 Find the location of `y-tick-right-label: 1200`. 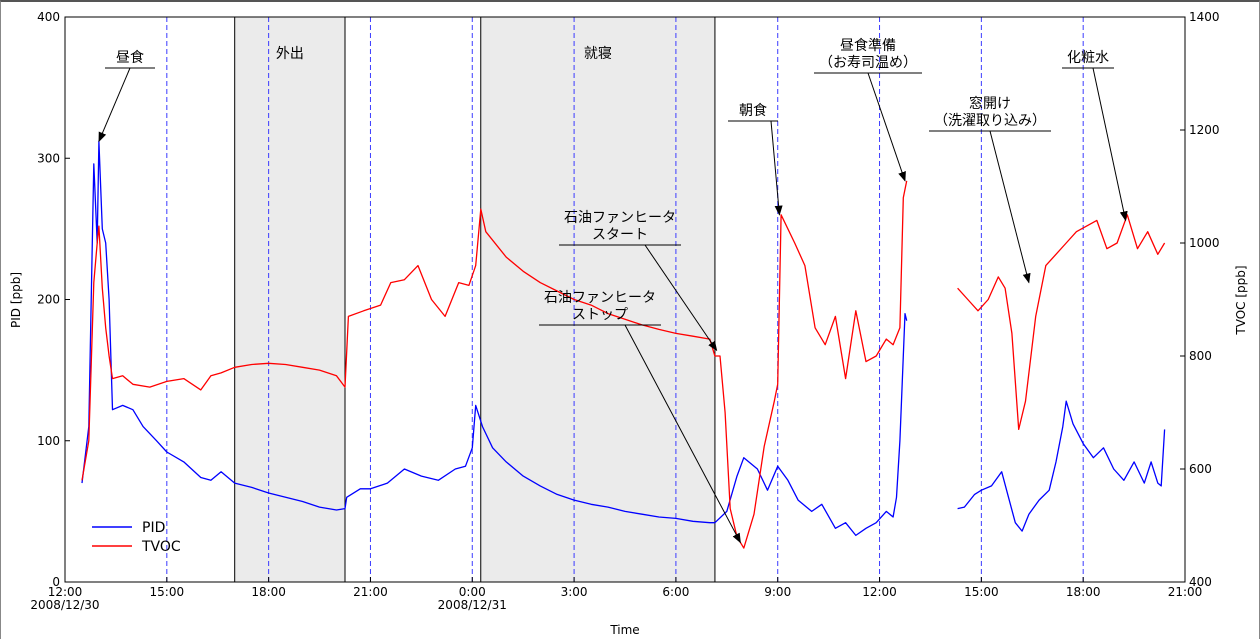

y-tick-right-label: 1200 is located at coordinates (1204, 130).